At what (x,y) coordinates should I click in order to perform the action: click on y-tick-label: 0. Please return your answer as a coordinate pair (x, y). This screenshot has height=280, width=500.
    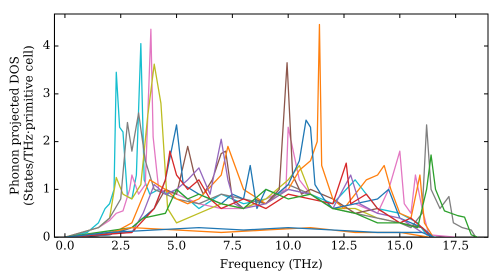
    Looking at the image, I should click on (46, 236).